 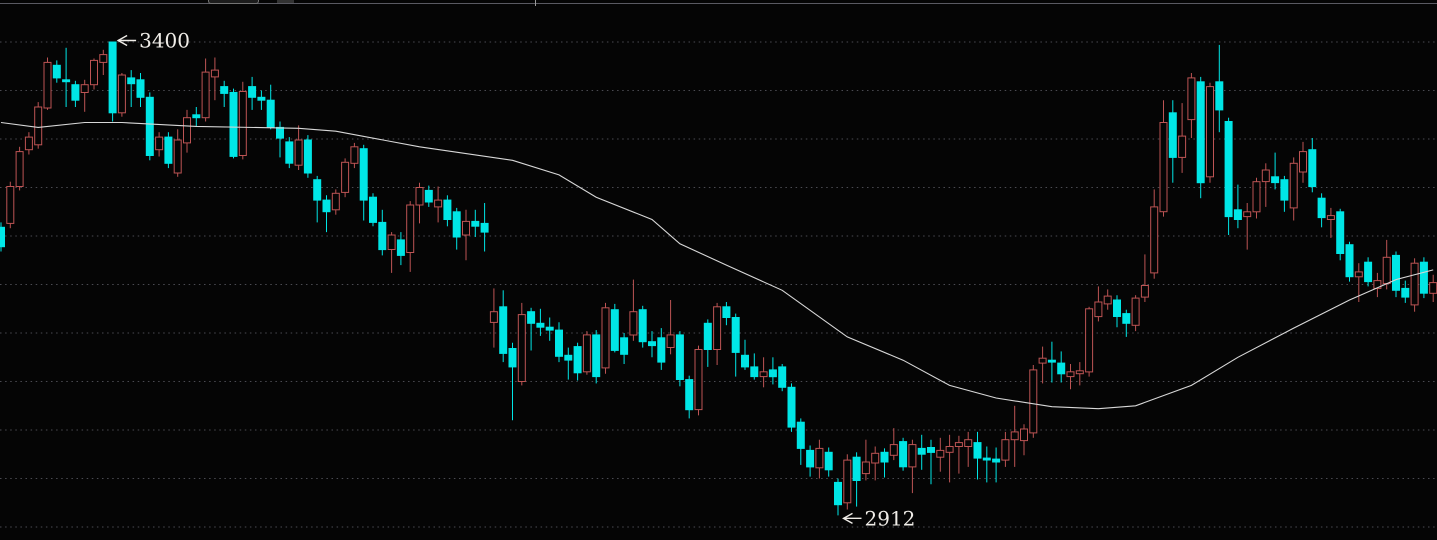 I want to click on annotation-2912: 2912, so click(x=878, y=518).